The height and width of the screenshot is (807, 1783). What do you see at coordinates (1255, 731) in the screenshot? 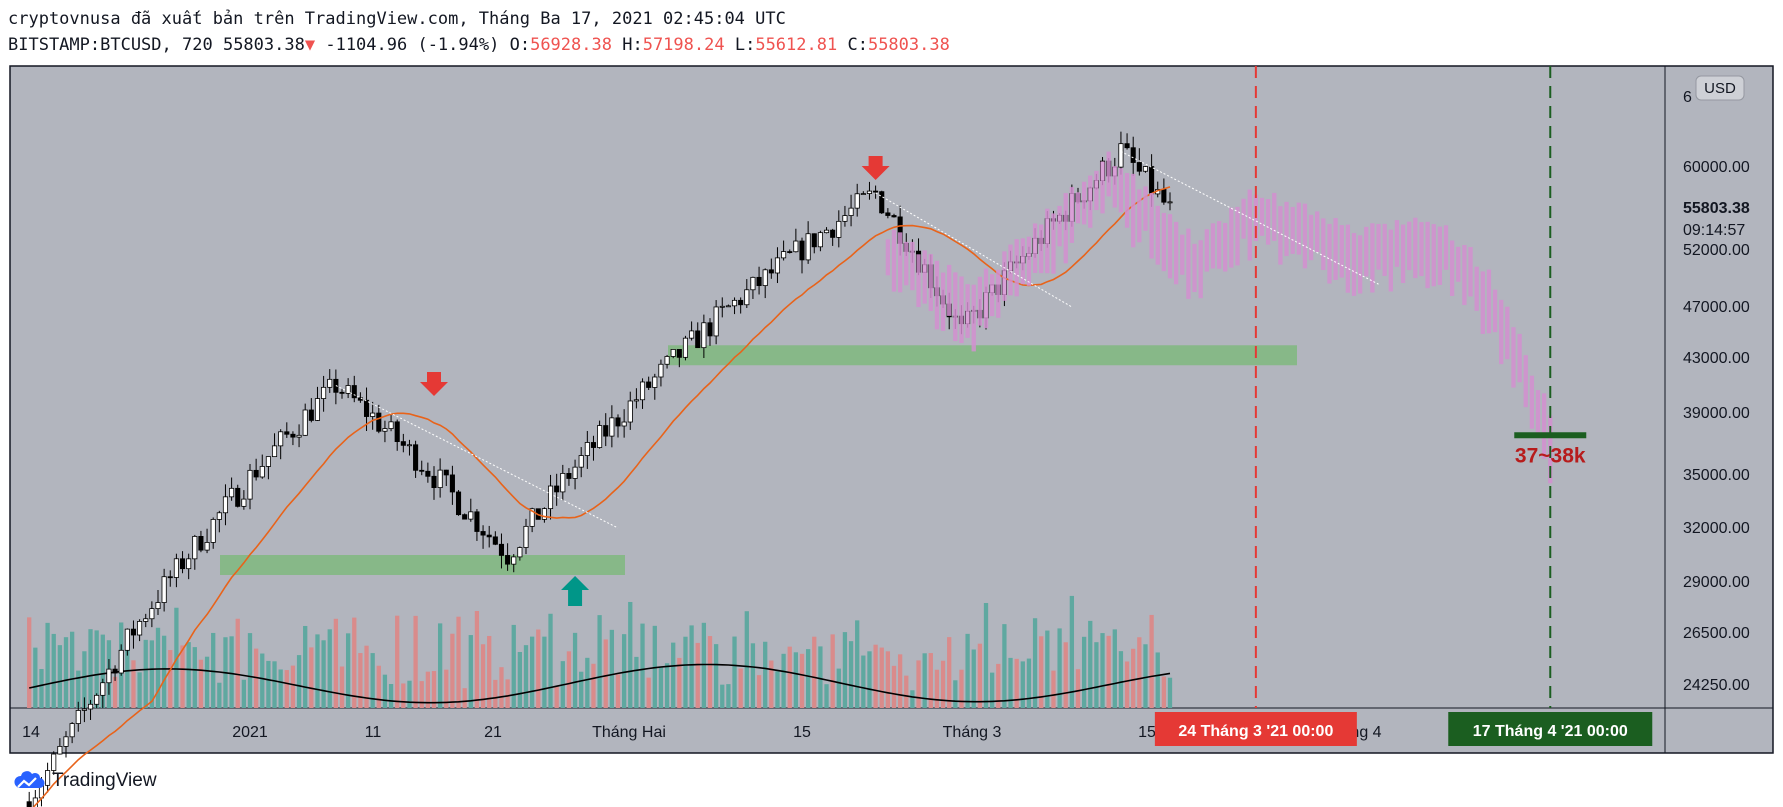
I see `date-tag-red-label: 24 Tháng 3 '21 00:00` at bounding box center [1255, 731].